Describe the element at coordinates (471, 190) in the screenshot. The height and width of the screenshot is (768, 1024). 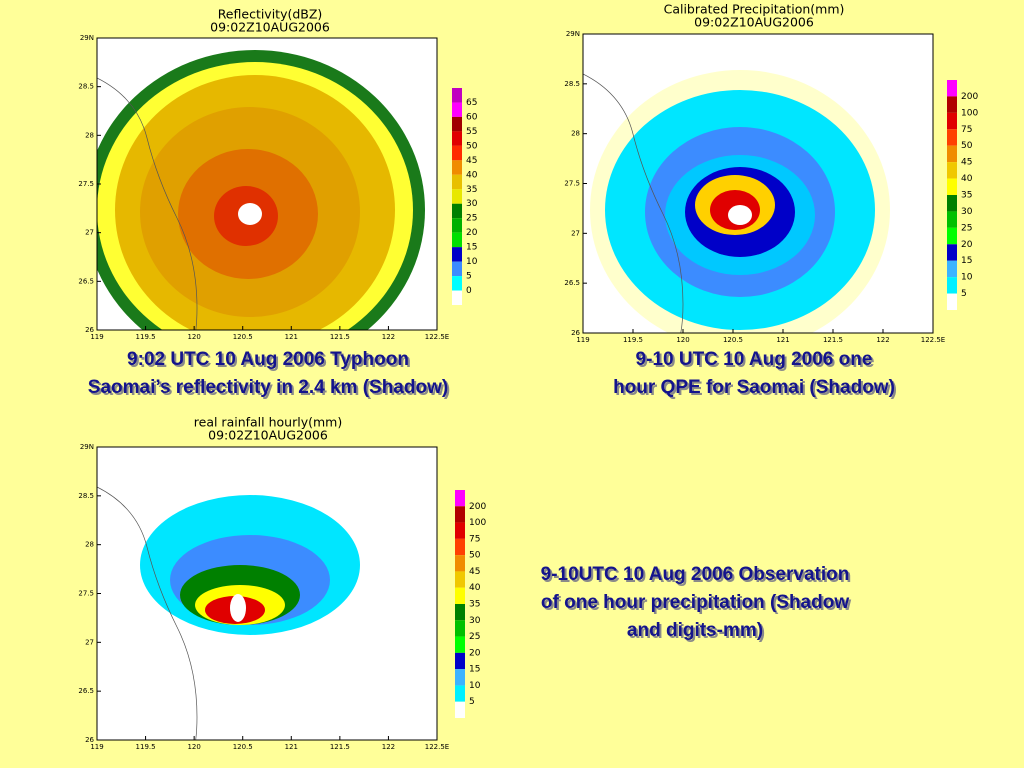
I see `colorbar-label: 35` at that location.